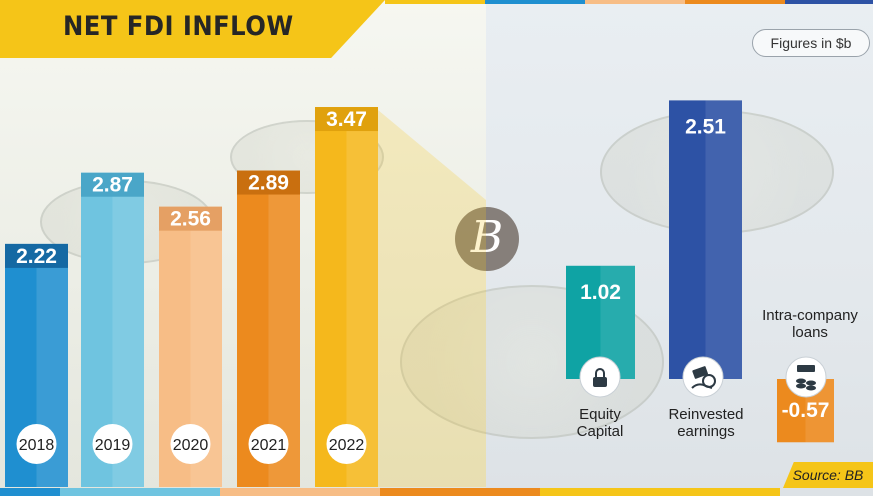 This screenshot has height=496, width=873. I want to click on lock-icon, so click(600, 377).